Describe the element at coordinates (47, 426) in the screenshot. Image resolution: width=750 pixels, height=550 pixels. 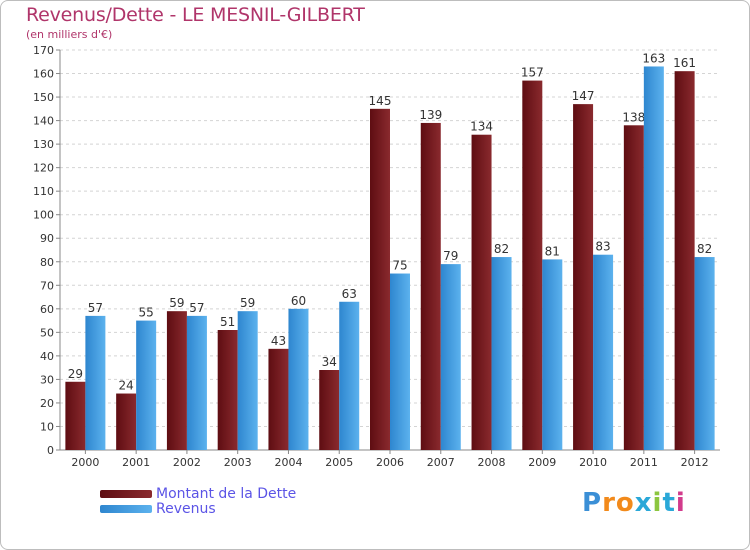
I see `y-tick-label: 10` at that location.